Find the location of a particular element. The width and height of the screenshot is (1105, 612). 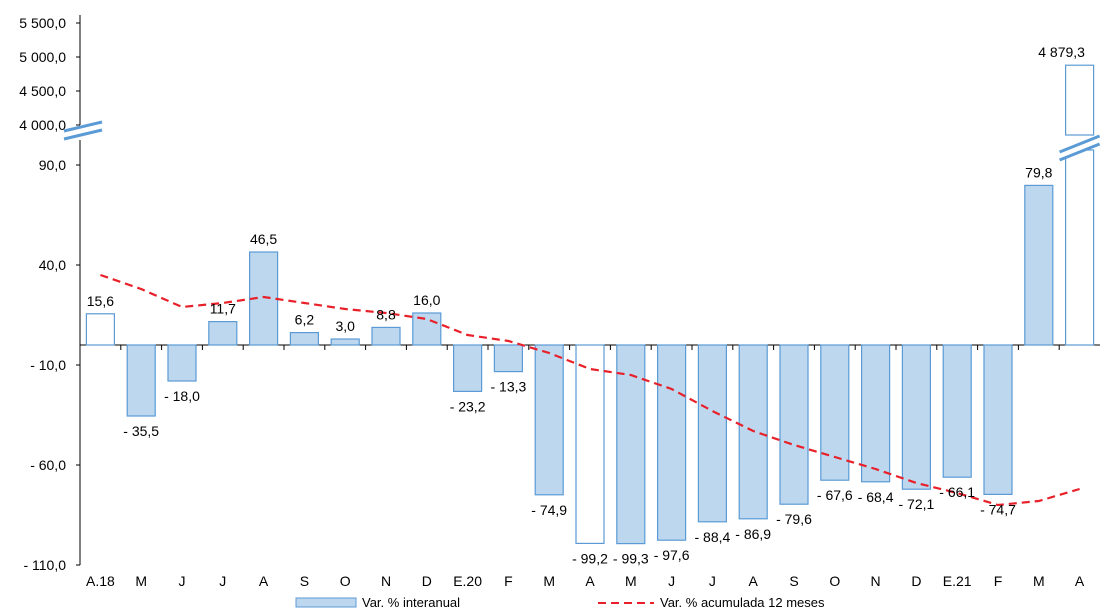

data-label: - 74,7 is located at coordinates (998, 509).